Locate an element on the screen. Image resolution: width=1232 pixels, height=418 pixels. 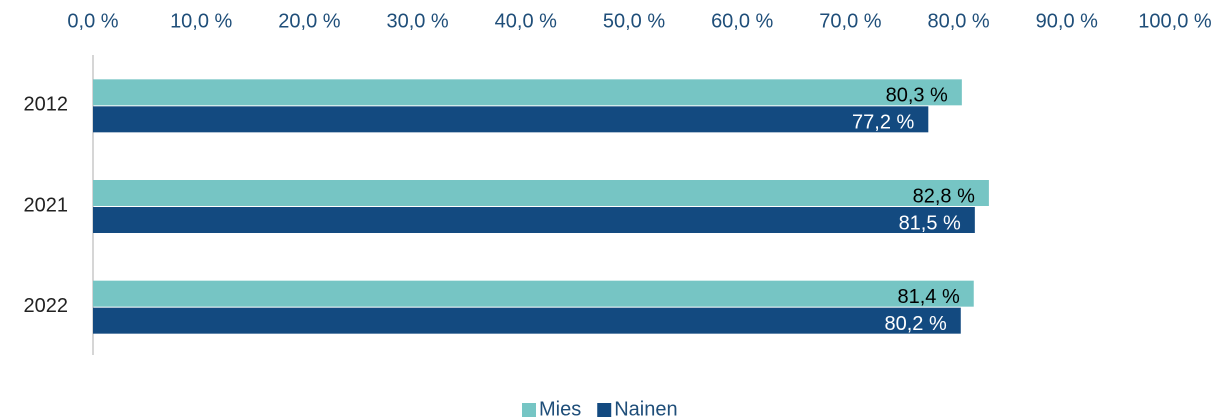
data-label: 80,2 % is located at coordinates (915, 324).